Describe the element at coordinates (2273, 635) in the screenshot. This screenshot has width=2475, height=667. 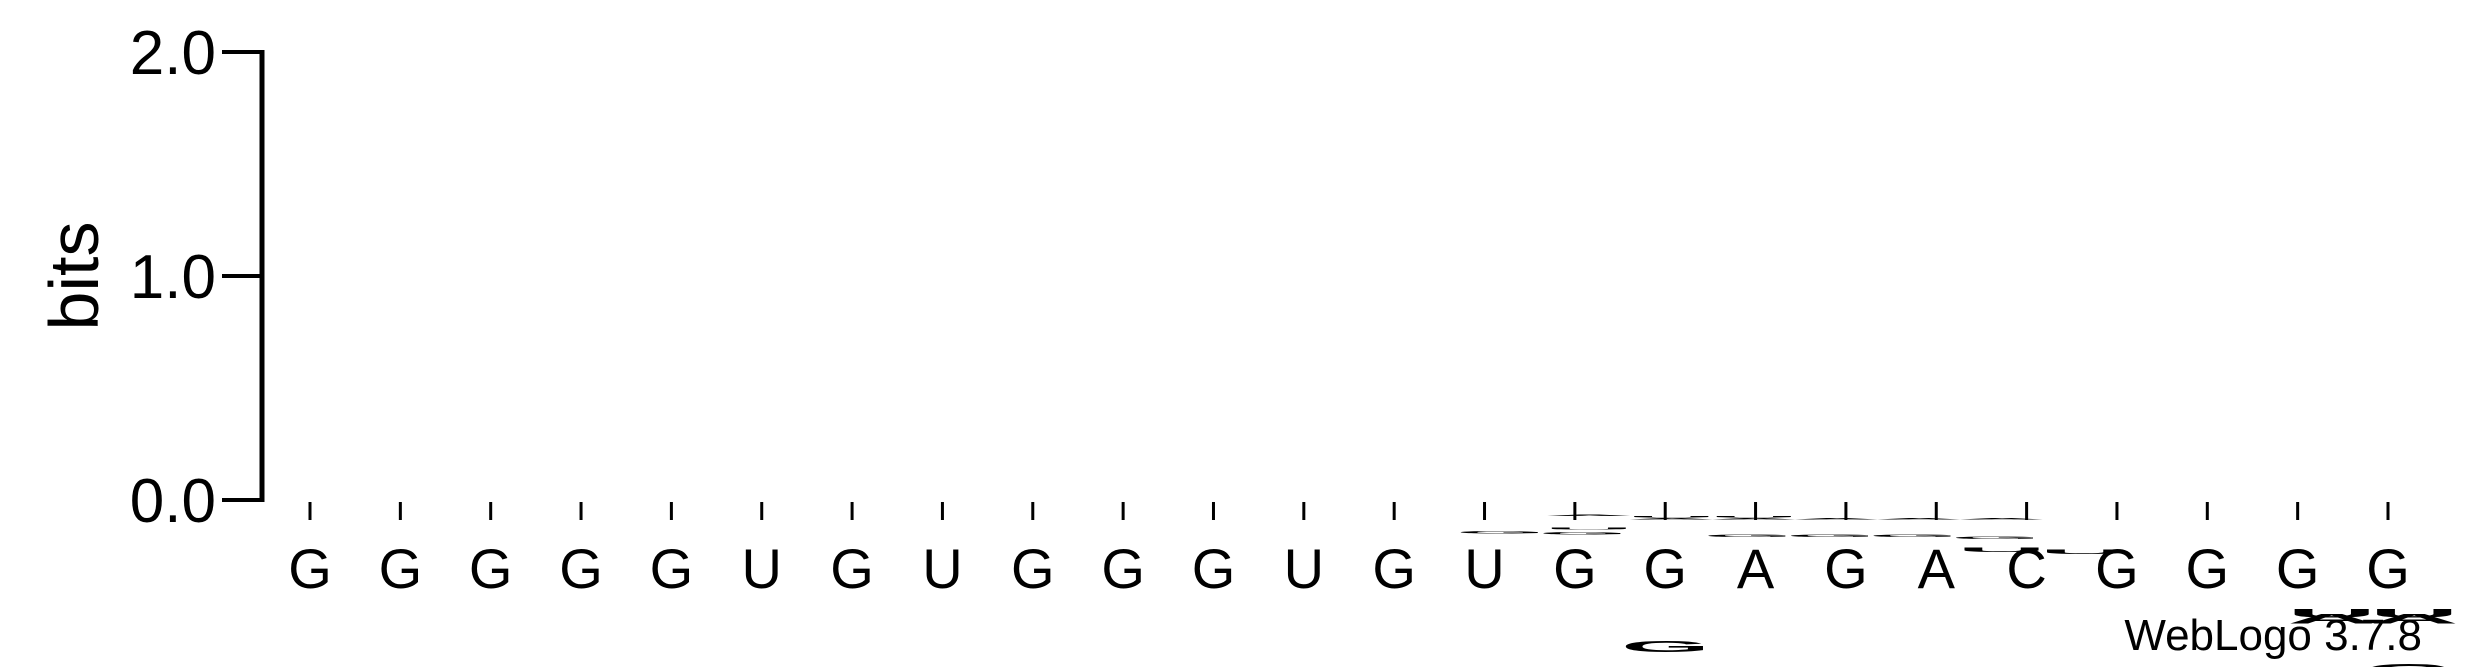
I see `weblogo-version-label: WebLogo 3.7.8` at that location.